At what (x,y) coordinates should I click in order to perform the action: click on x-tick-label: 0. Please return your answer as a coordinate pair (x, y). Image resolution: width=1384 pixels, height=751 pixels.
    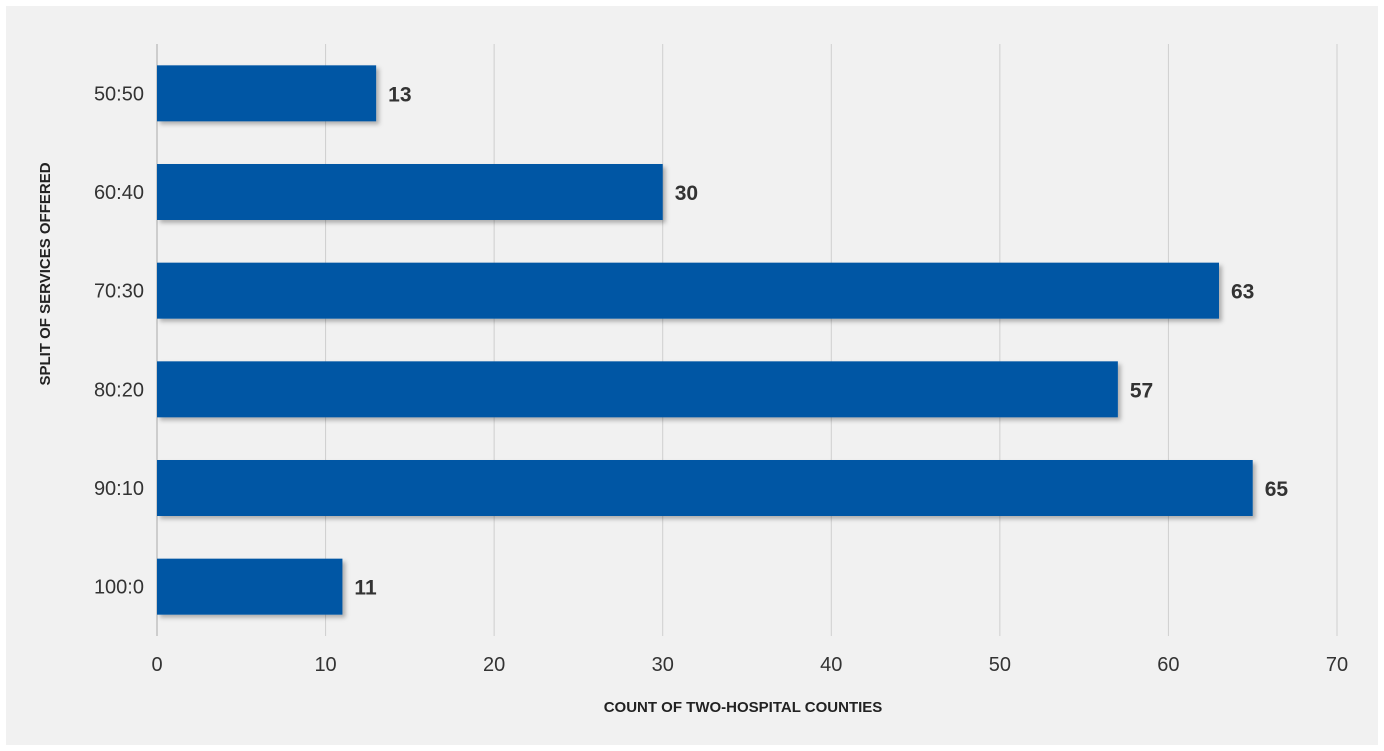
    Looking at the image, I should click on (156, 665).